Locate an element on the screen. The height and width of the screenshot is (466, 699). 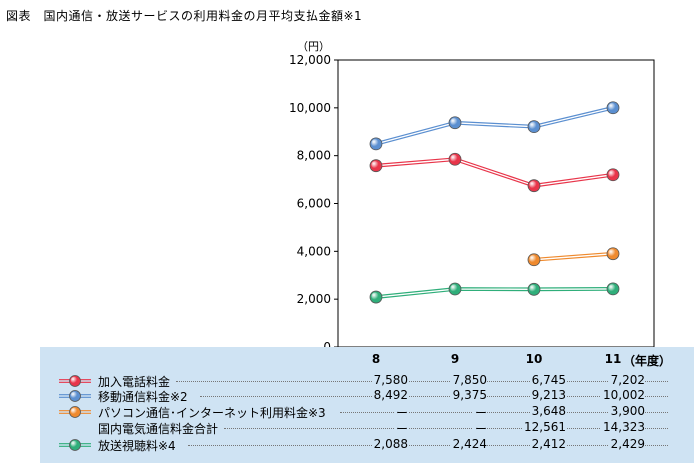
x-tick-label: 11 is located at coordinates (613, 359).